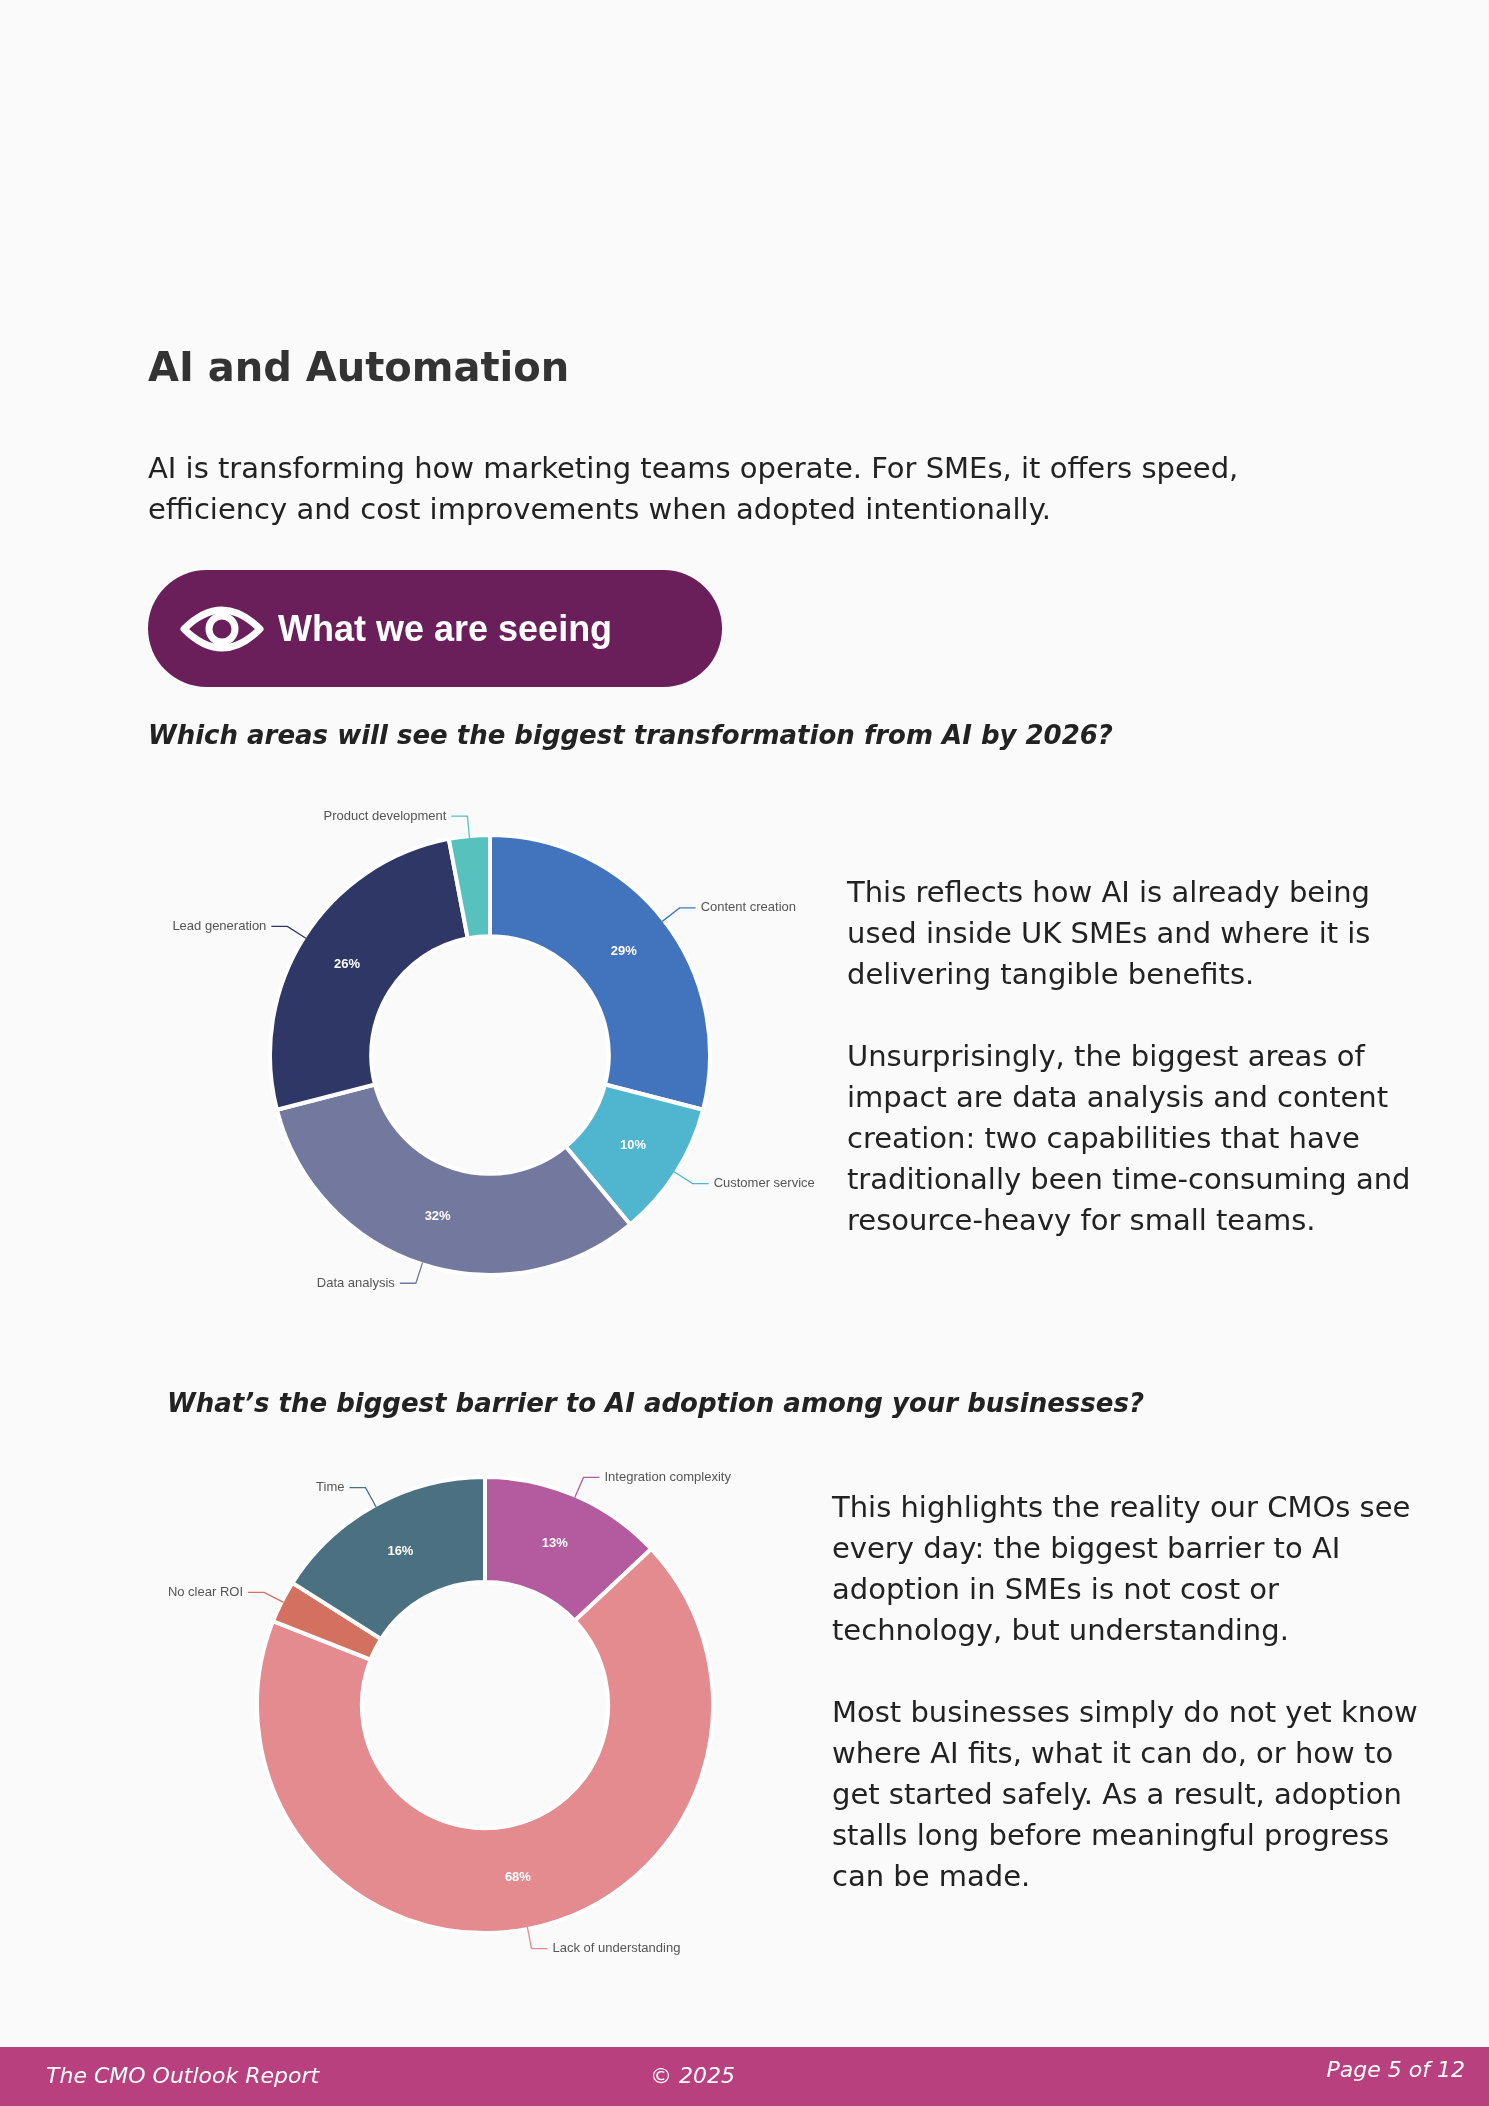  Describe the element at coordinates (518, 1877) in the screenshot. I see `data-label: 68%` at that location.